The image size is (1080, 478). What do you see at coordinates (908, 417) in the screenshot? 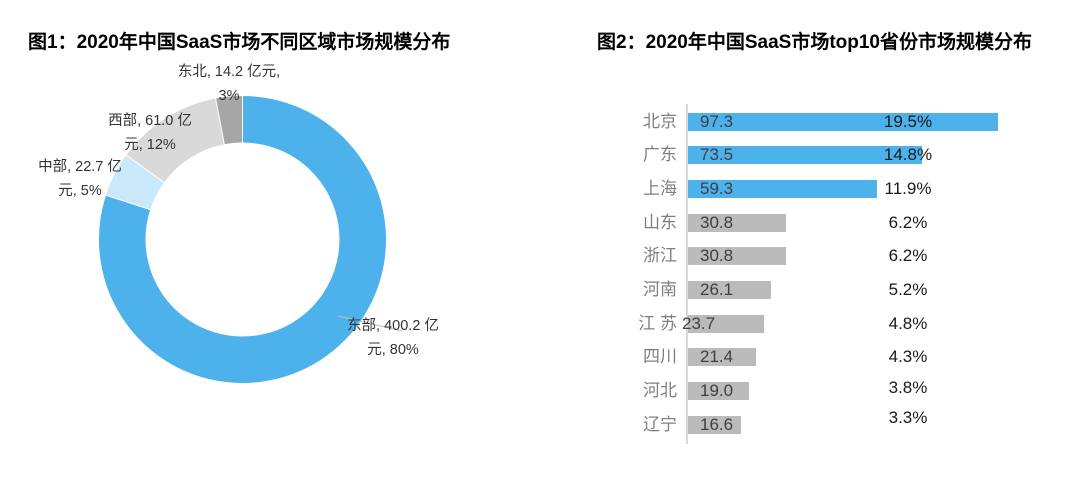
I see `bar-percent-label-9: 3.3%` at bounding box center [908, 417].